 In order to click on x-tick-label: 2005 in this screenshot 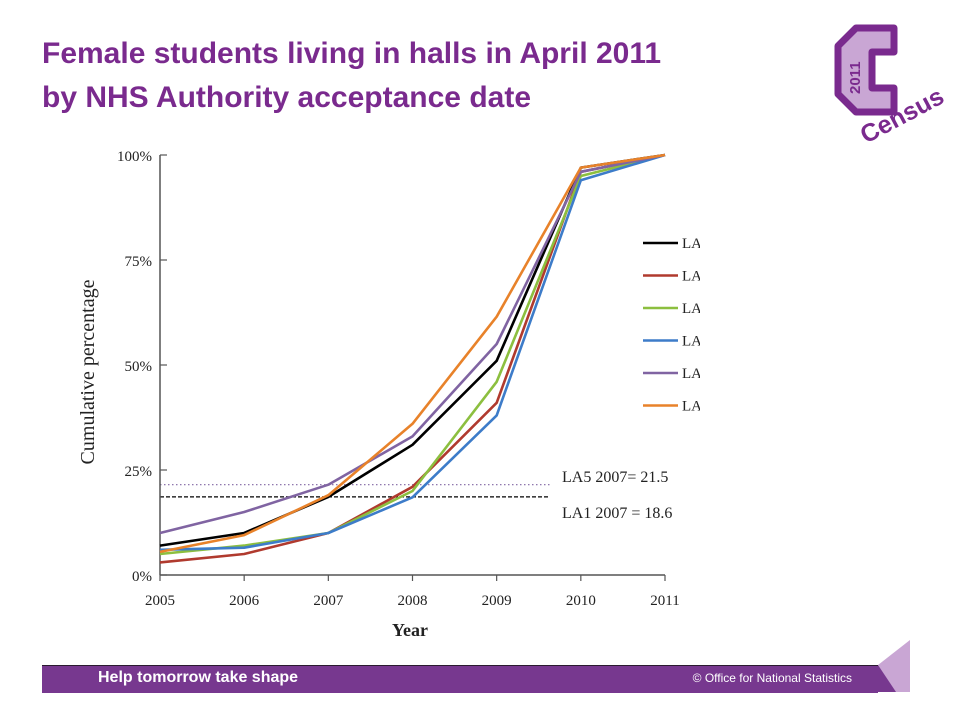, I will do `click(160, 601)`.